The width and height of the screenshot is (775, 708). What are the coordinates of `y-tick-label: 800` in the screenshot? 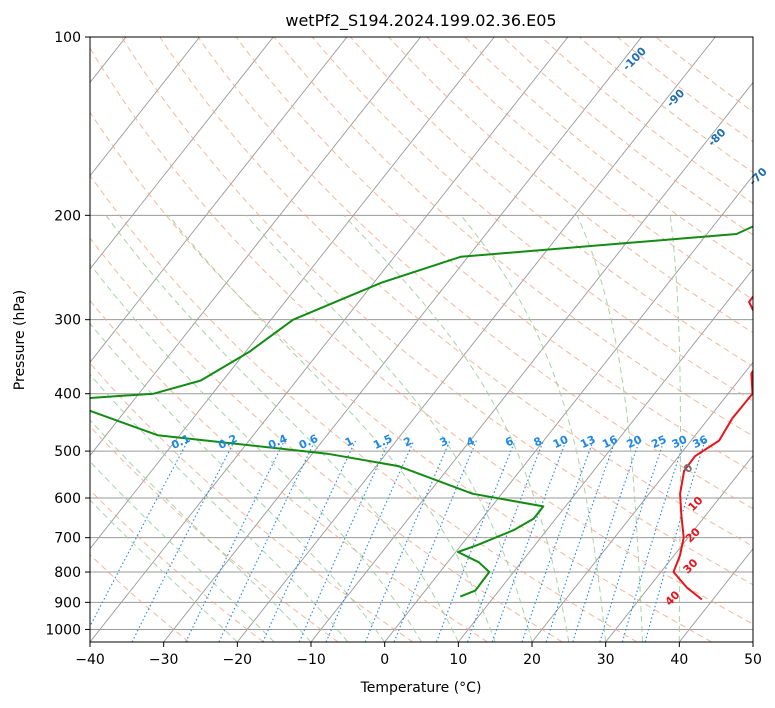 It's located at (67, 573).